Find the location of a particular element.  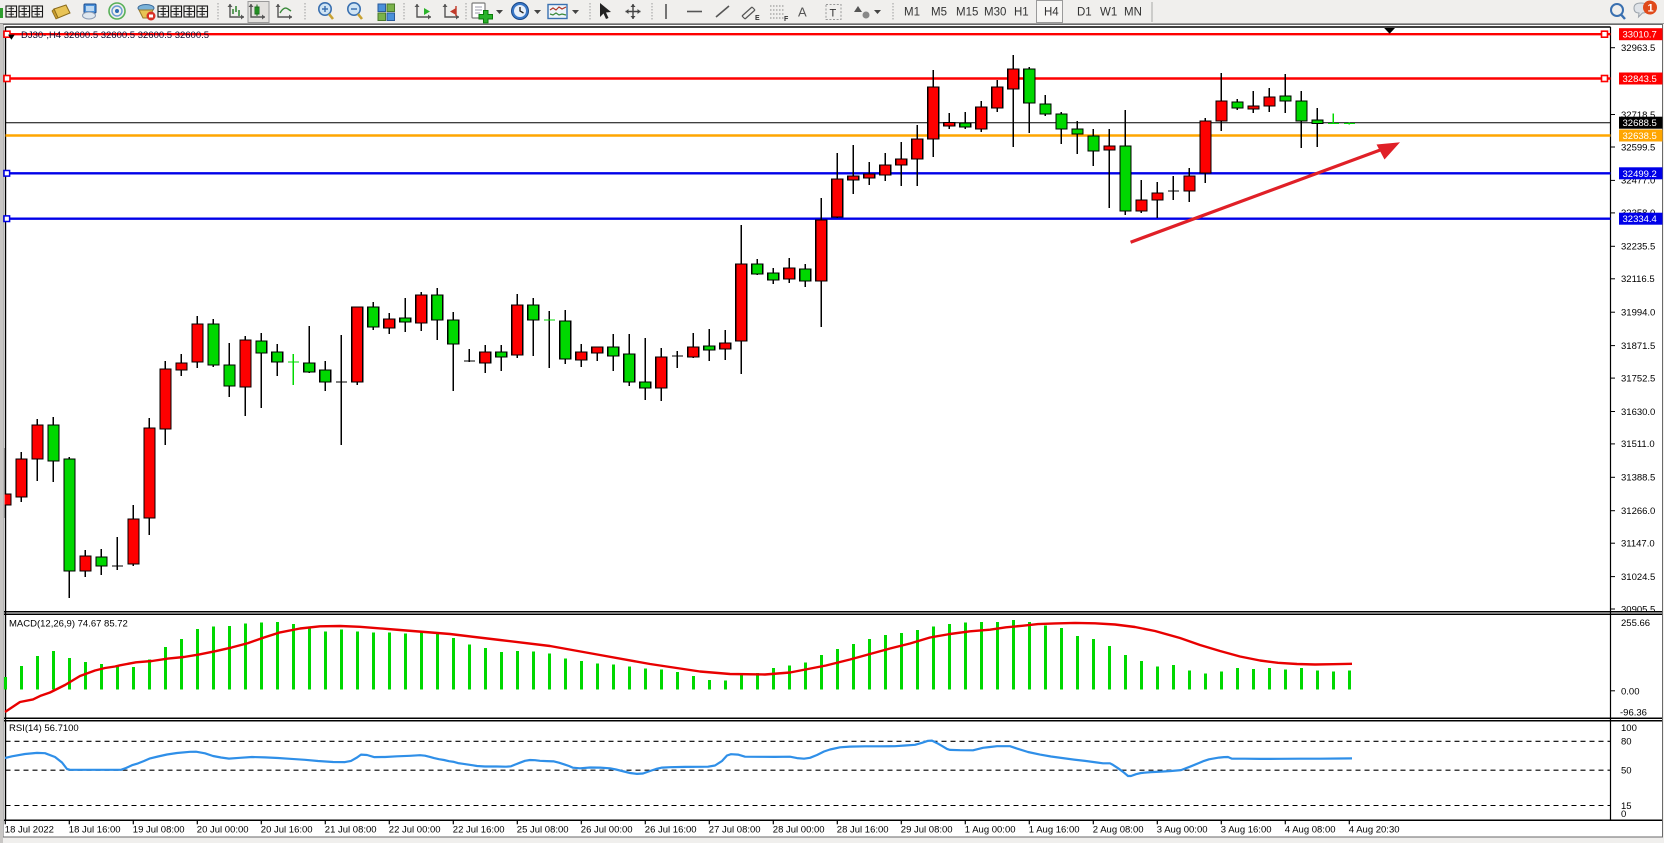

svg-text: 22 Jul 16:00 is located at coordinates (479, 829).